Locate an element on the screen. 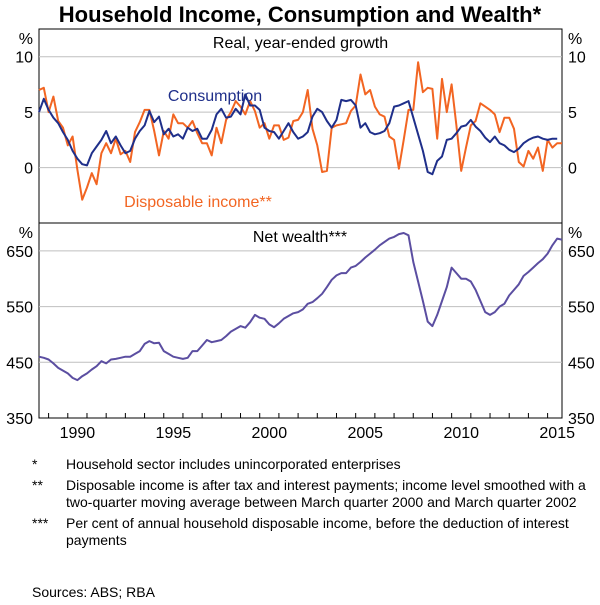  panel-title: Net wealth*** is located at coordinates (300, 237).